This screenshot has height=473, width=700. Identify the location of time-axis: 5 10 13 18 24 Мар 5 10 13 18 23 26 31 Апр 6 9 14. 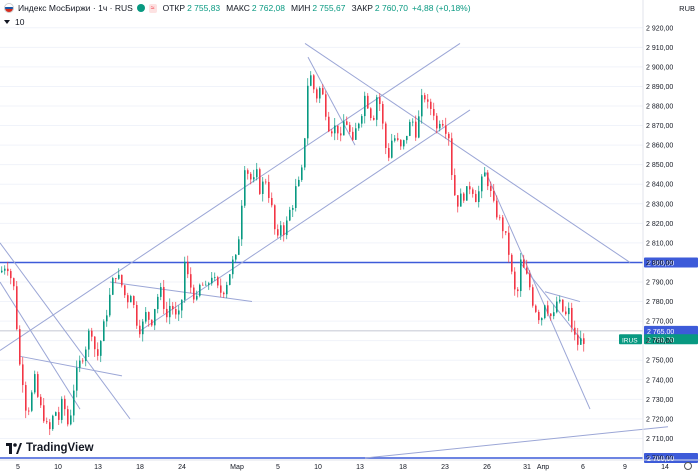
(350, 465).